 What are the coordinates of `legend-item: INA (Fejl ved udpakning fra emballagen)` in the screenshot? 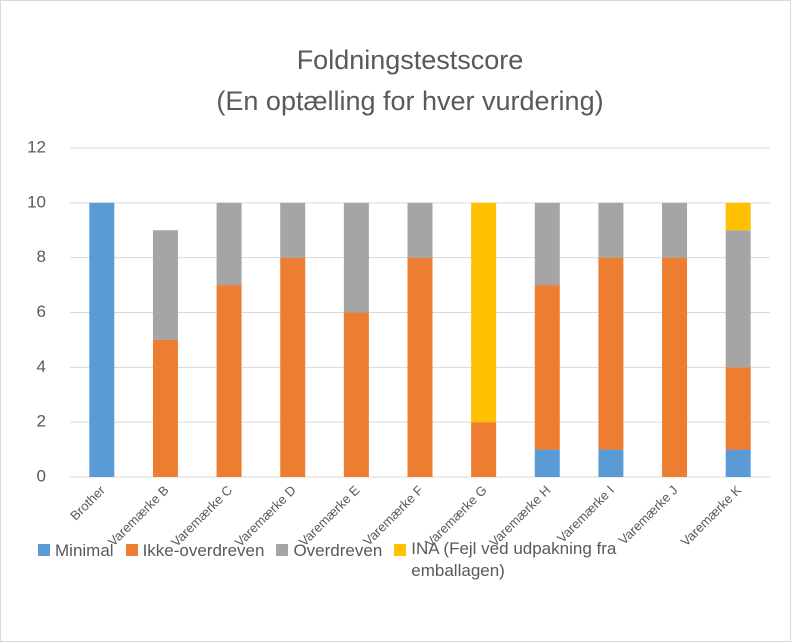 It's located at (552, 560).